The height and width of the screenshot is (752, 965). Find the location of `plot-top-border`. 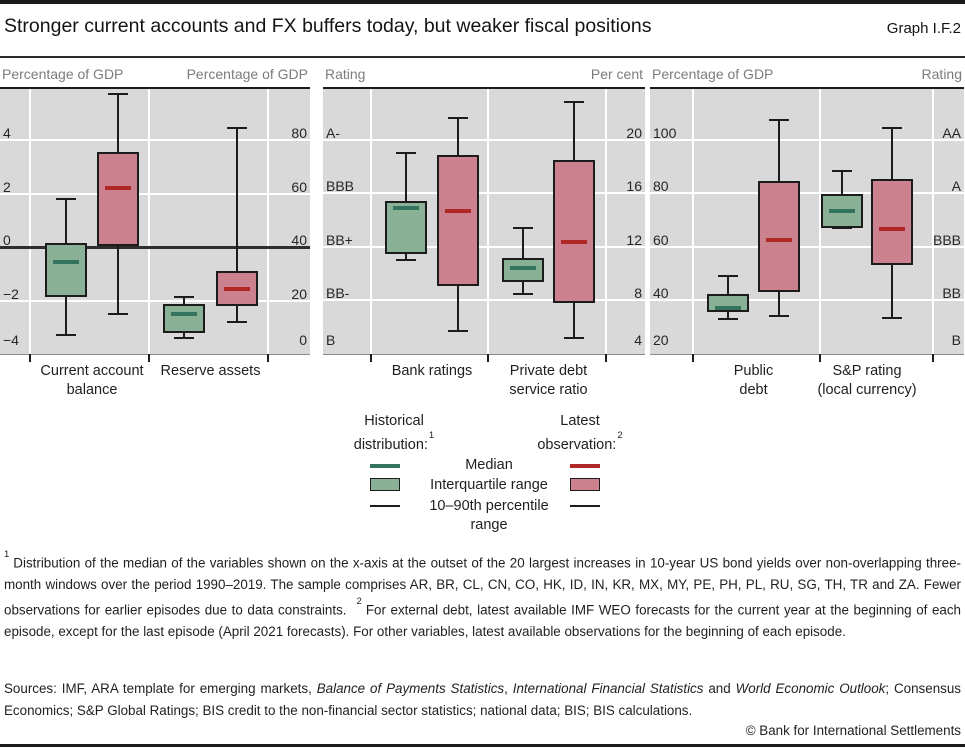

plot-top-border is located at coordinates (155, 88).